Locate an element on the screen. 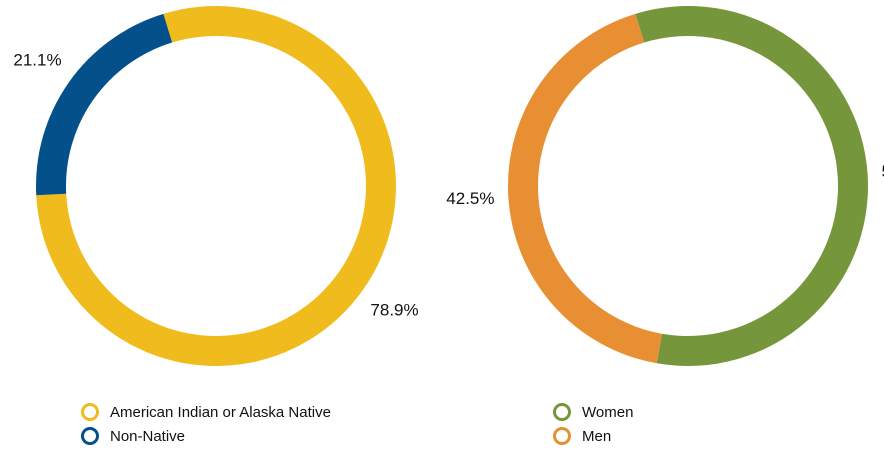  legend-label: Men is located at coordinates (596, 436).